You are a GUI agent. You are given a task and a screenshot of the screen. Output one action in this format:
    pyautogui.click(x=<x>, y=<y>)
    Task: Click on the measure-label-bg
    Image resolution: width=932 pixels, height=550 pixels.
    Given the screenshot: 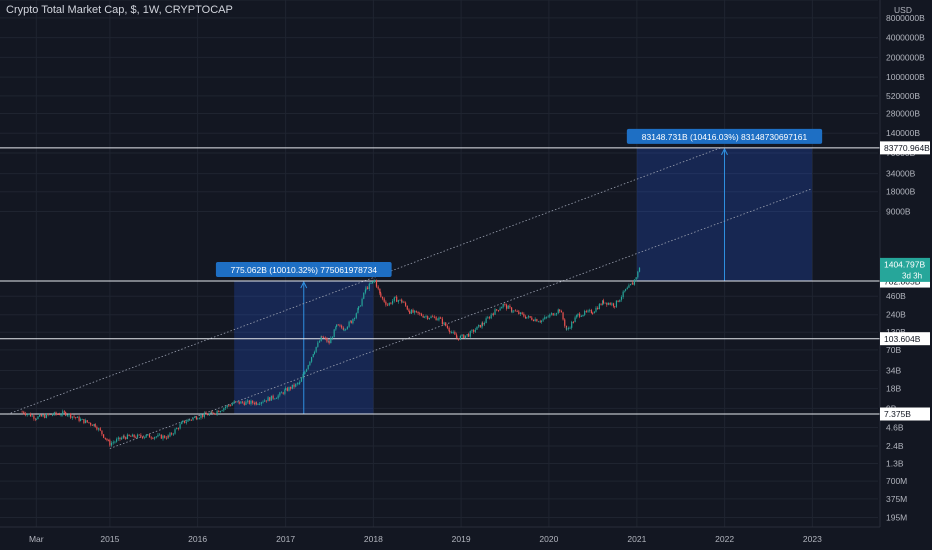 What is the action you would take?
    pyautogui.click(x=303, y=270)
    